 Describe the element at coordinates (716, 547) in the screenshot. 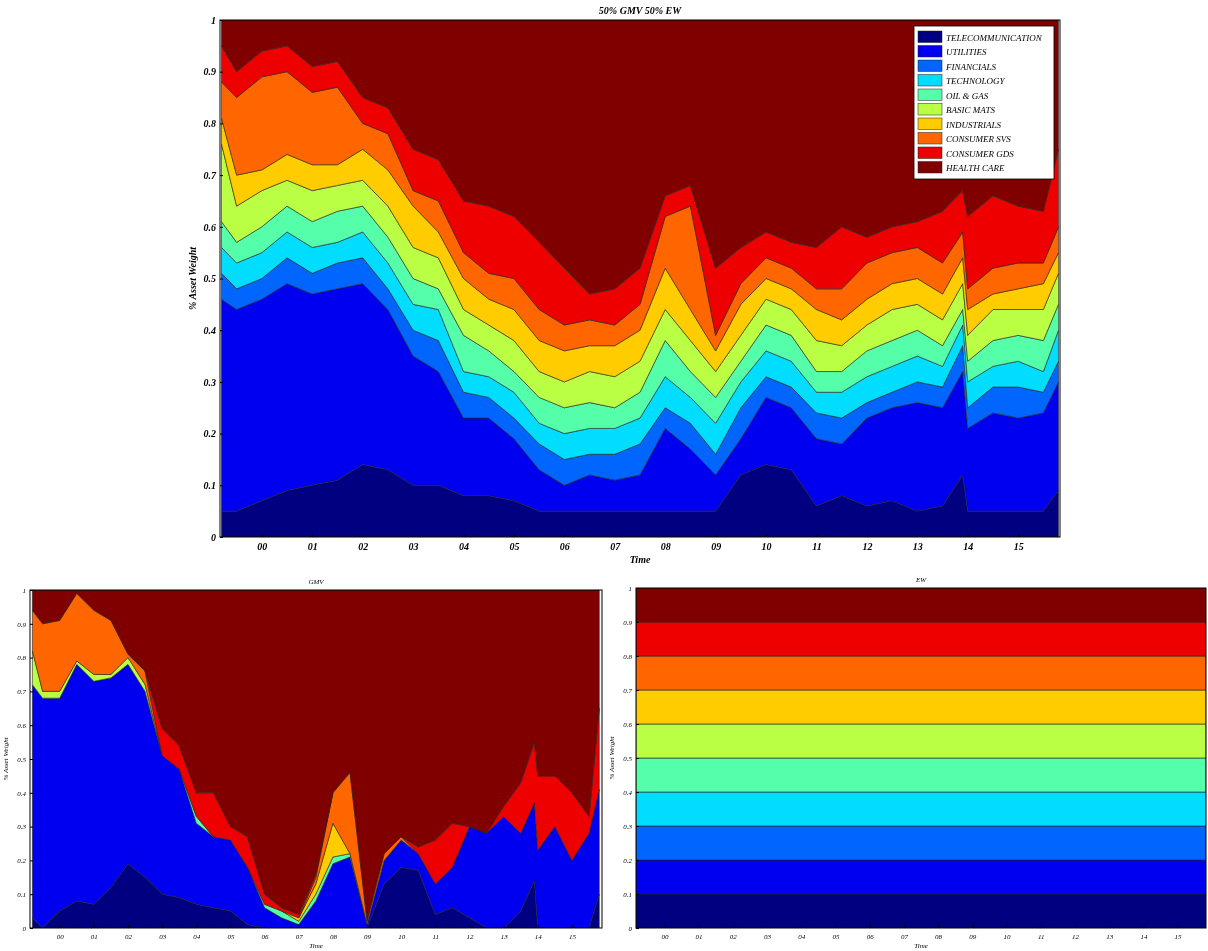

I see `x-tick-label: 09` at that location.